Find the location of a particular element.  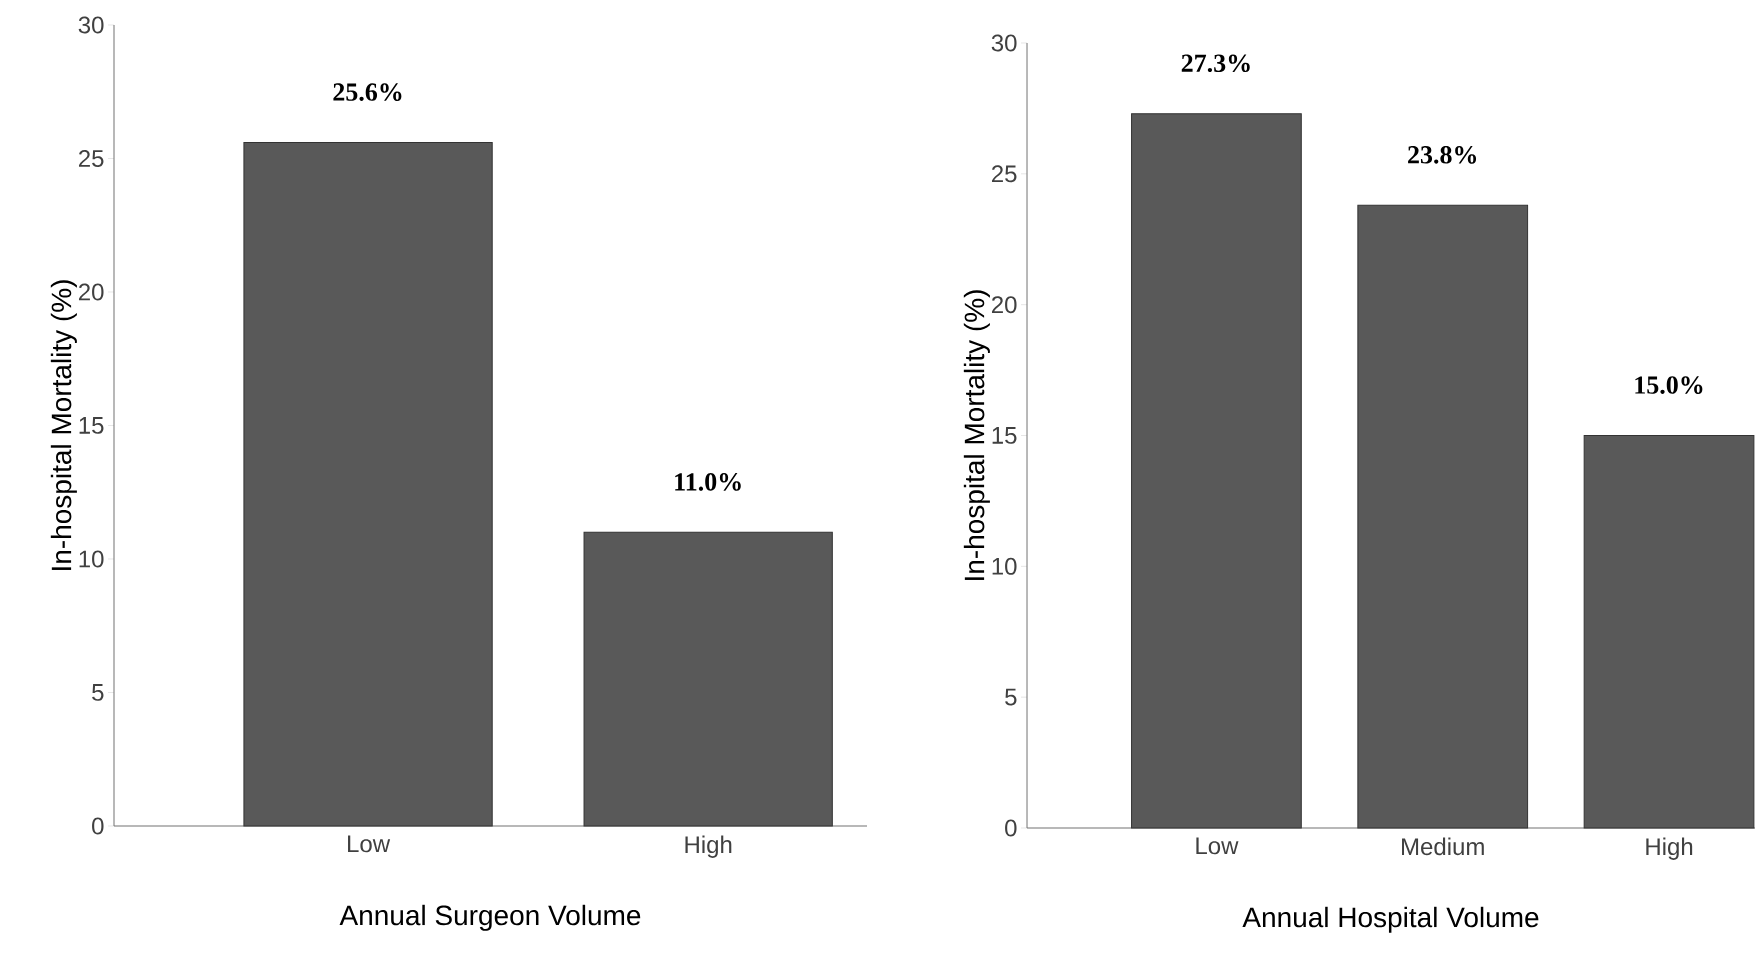

data-label: 11.0% is located at coordinates (708, 482).